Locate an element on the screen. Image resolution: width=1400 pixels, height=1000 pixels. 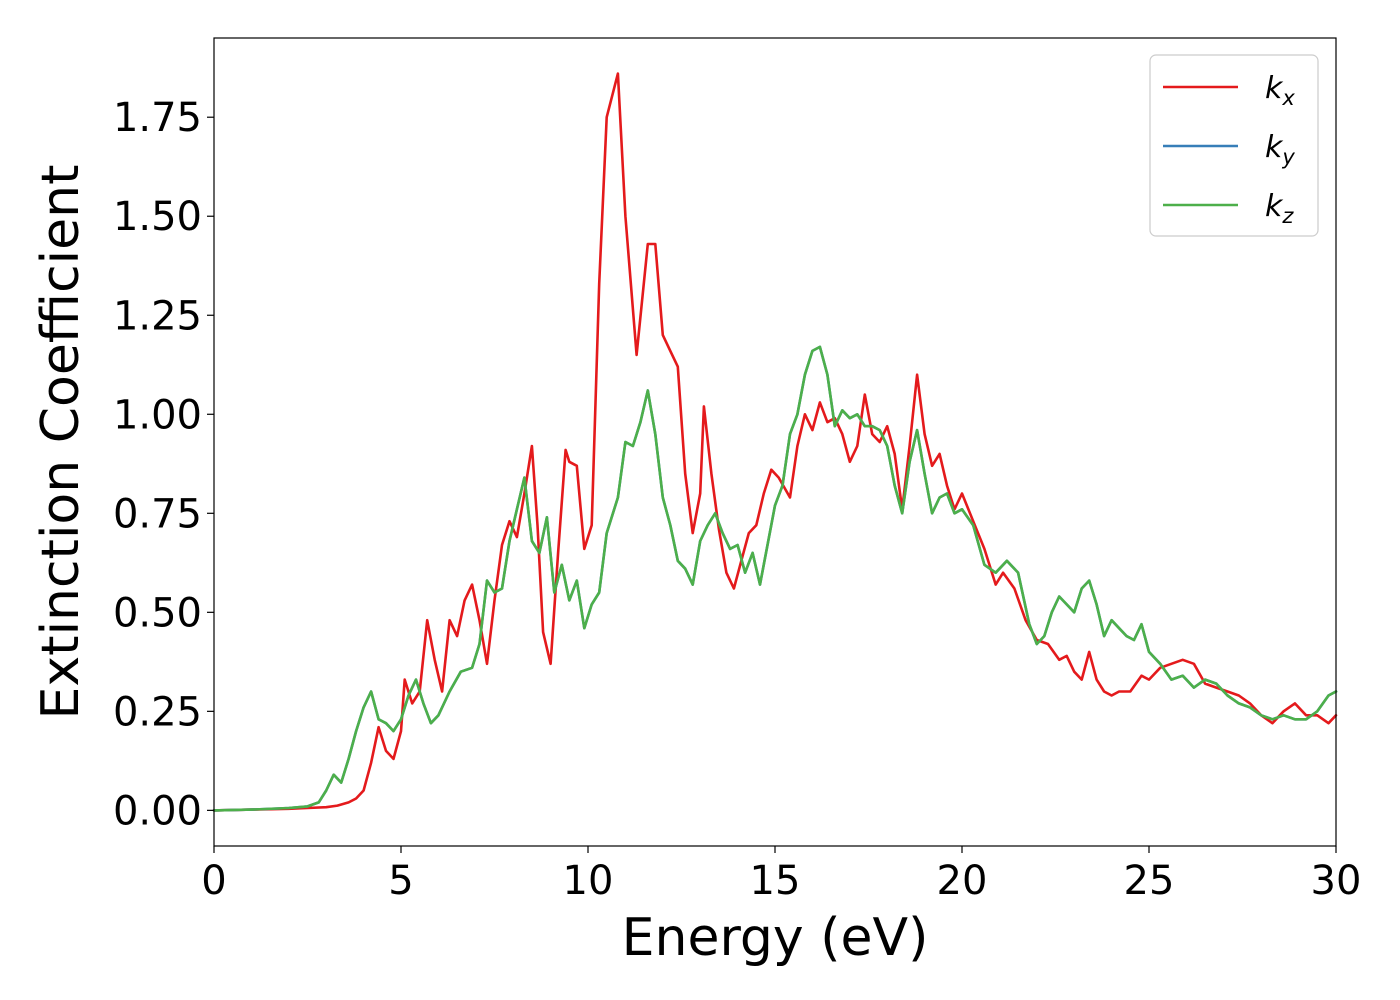
y-axis: 0.00 0.25 0.50 0.75 1.00 1.25 1.50 1.75 is located at coordinates (163, 464).